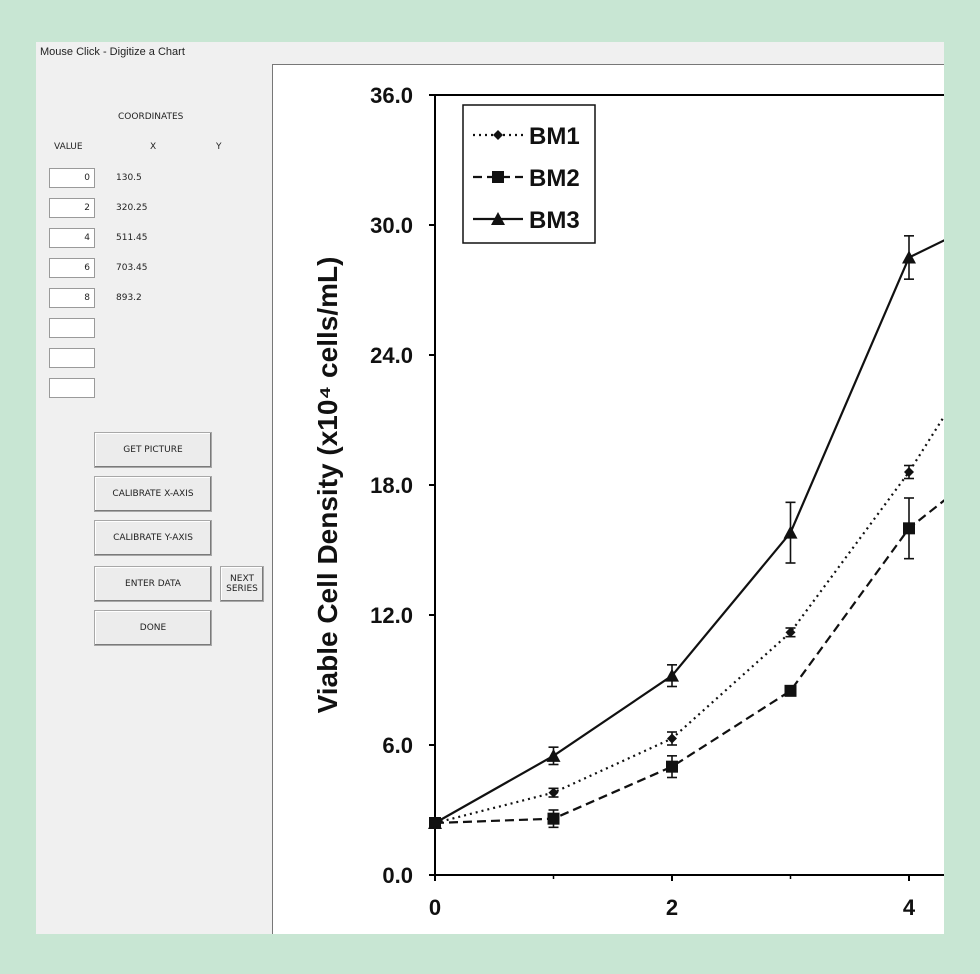  Describe the element at coordinates (554, 178) in the screenshot. I see `legend-label-bm2: BM2` at that location.